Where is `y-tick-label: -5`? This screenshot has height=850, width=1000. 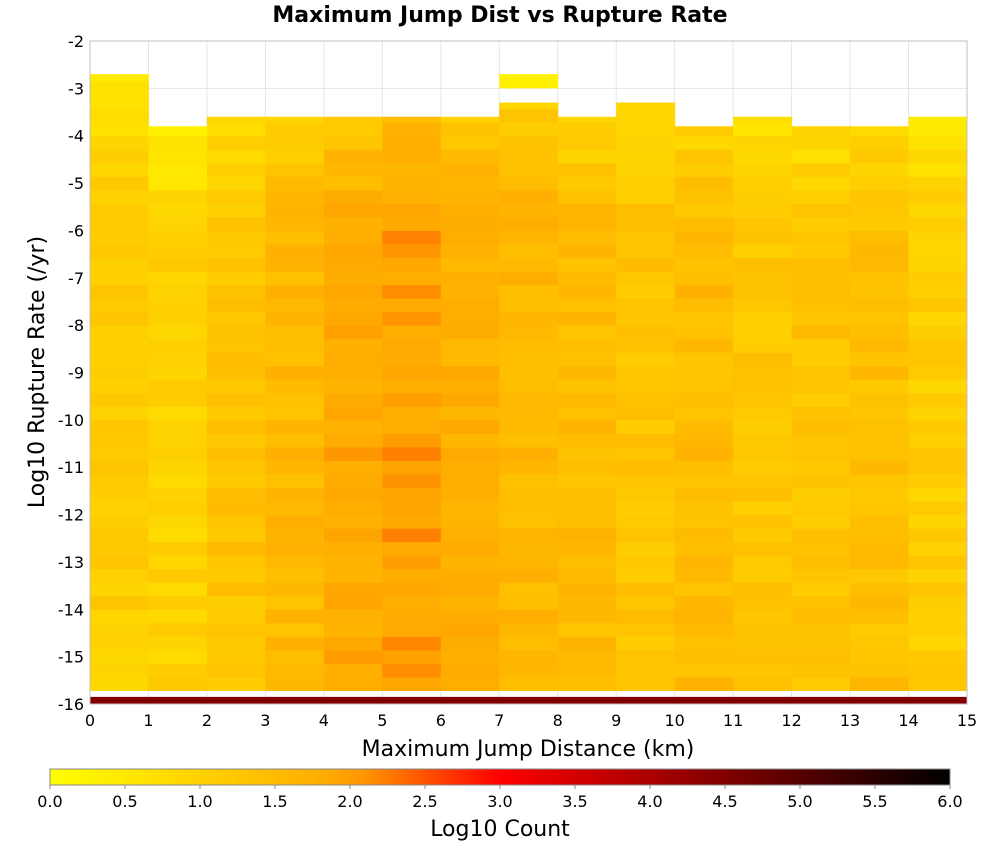
y-tick-label: -5 is located at coordinates (76, 183).